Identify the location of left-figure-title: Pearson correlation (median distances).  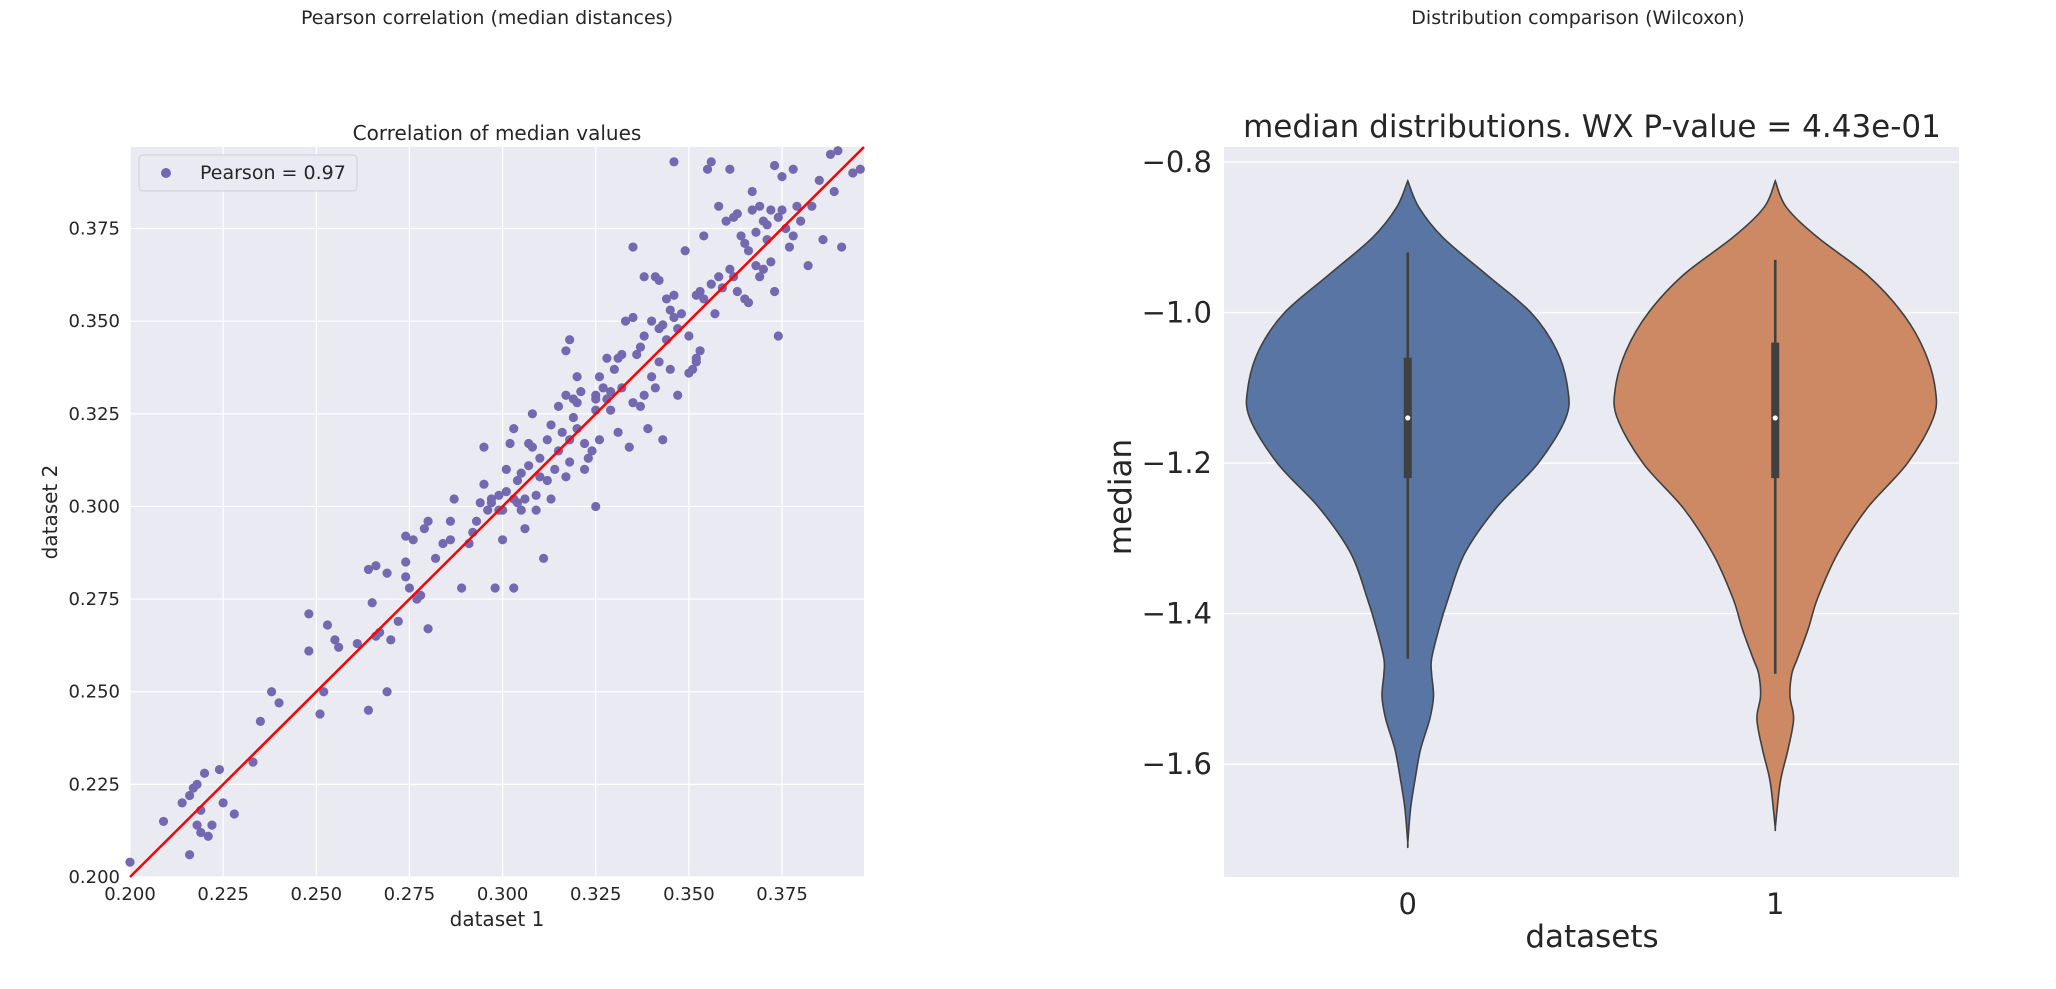
(487, 18).